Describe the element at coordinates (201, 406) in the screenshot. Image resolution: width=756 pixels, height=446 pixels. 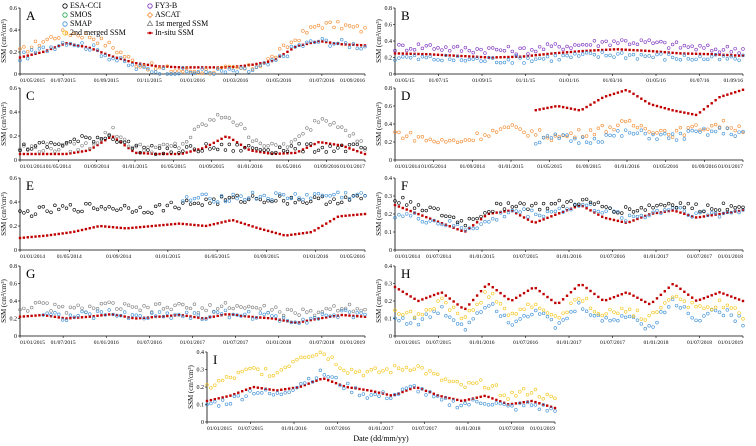
I see `y-tick-label: 0.1` at that location.